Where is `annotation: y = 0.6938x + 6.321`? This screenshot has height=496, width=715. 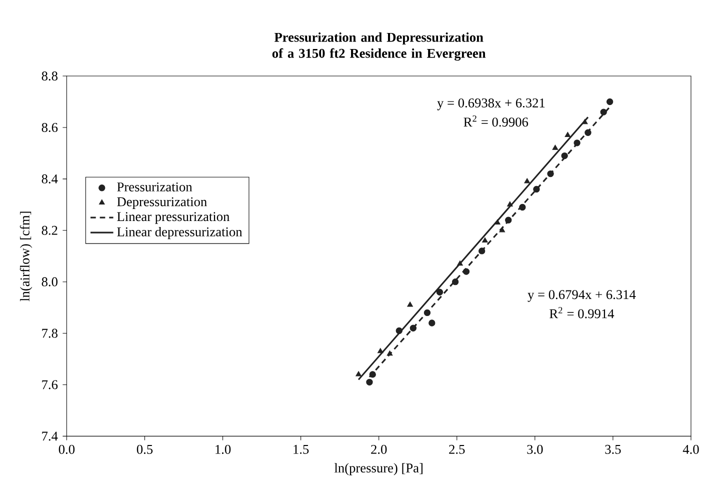 annotation: y = 0.6938x + 6.321 is located at coordinates (491, 104).